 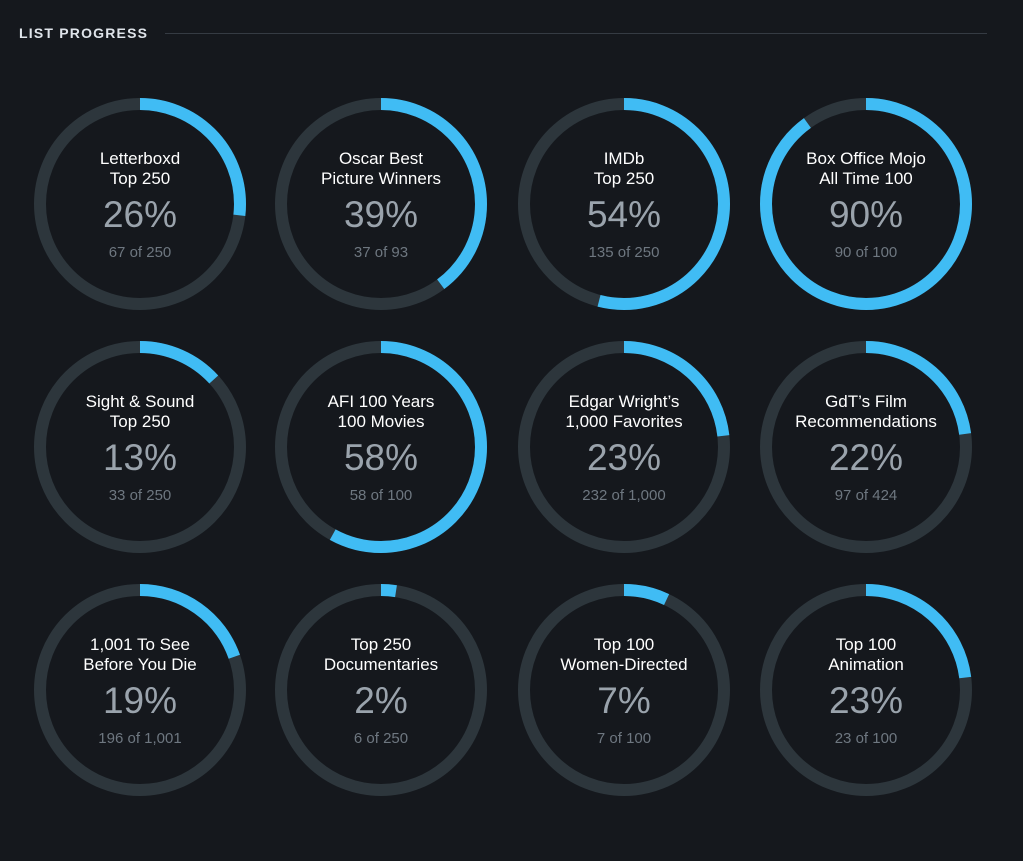 What do you see at coordinates (140, 158) in the screenshot?
I see `list-name-line: Letterboxd` at bounding box center [140, 158].